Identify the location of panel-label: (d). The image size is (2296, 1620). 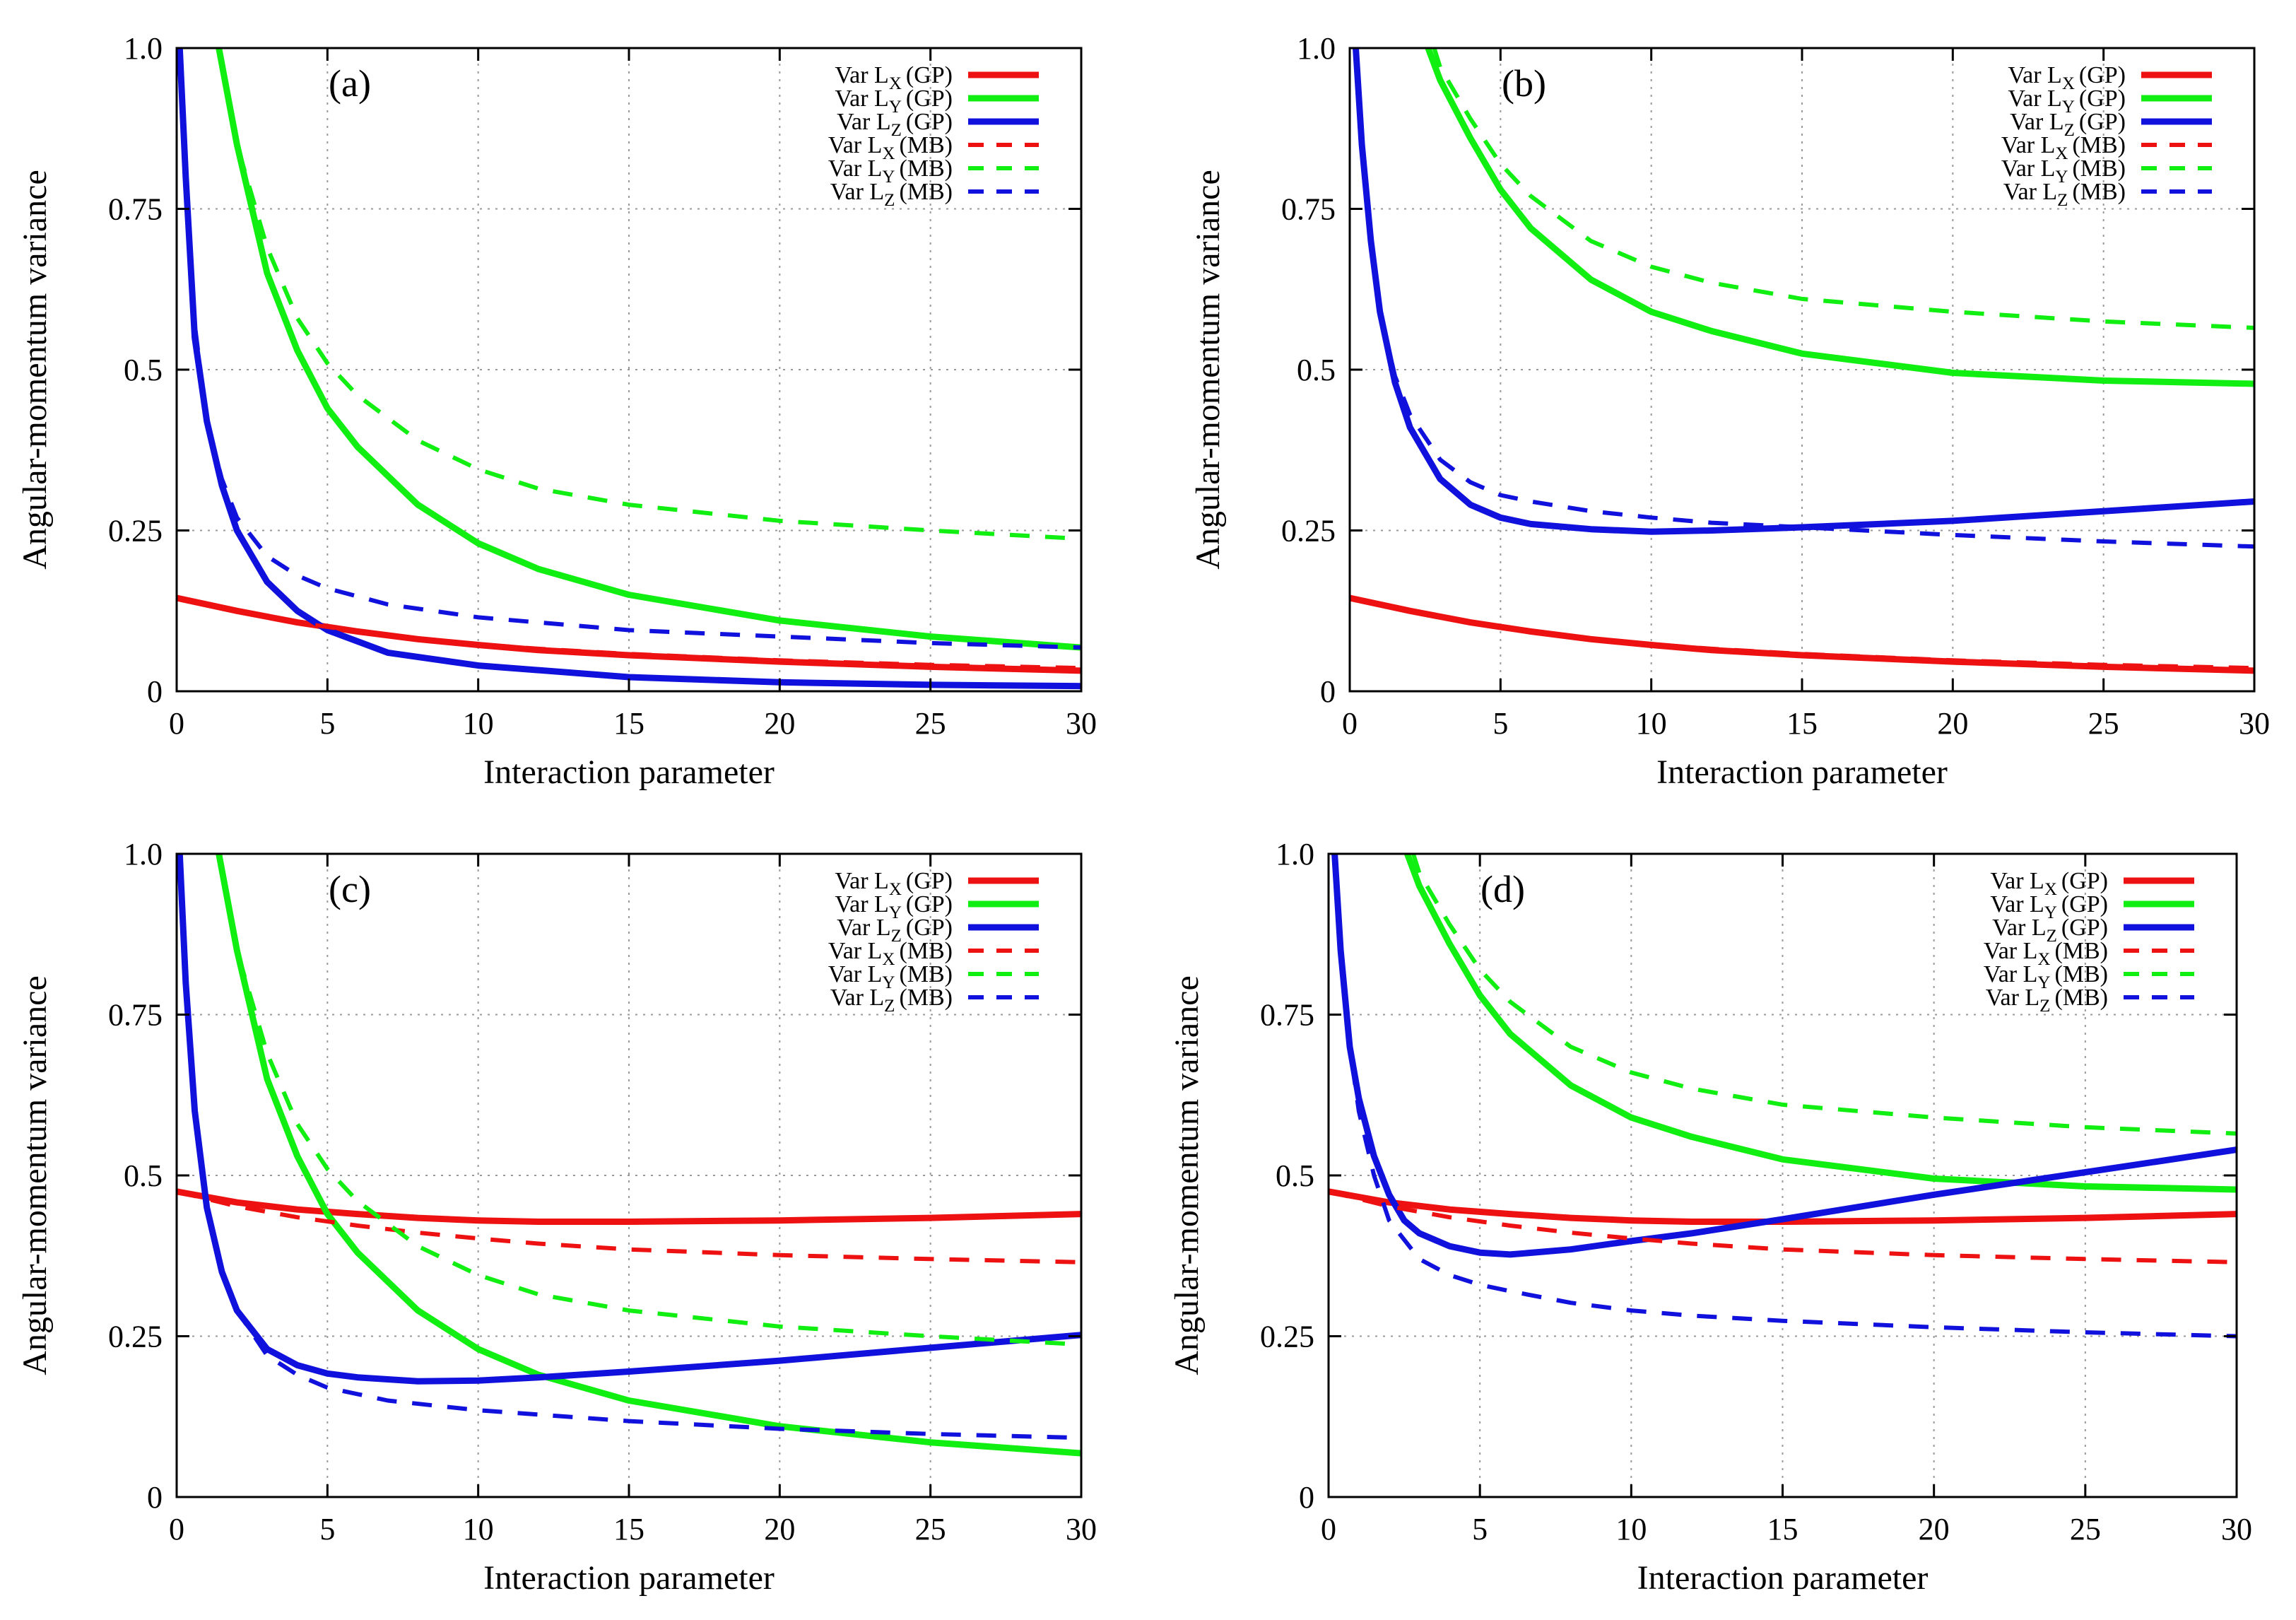
(1503, 889).